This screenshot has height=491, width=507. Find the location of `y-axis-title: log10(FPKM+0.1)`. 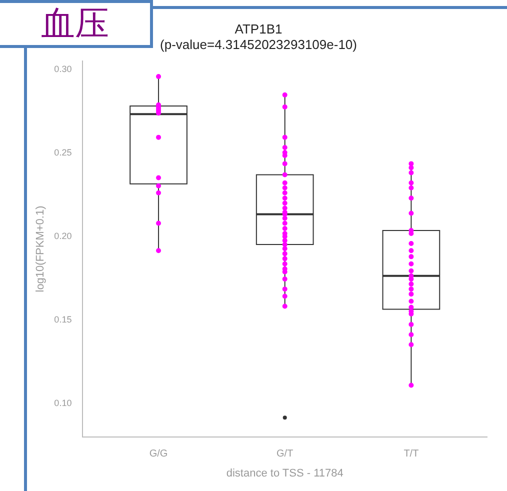

y-axis-title: log10(FPKM+0.1) is located at coordinates (40, 249).